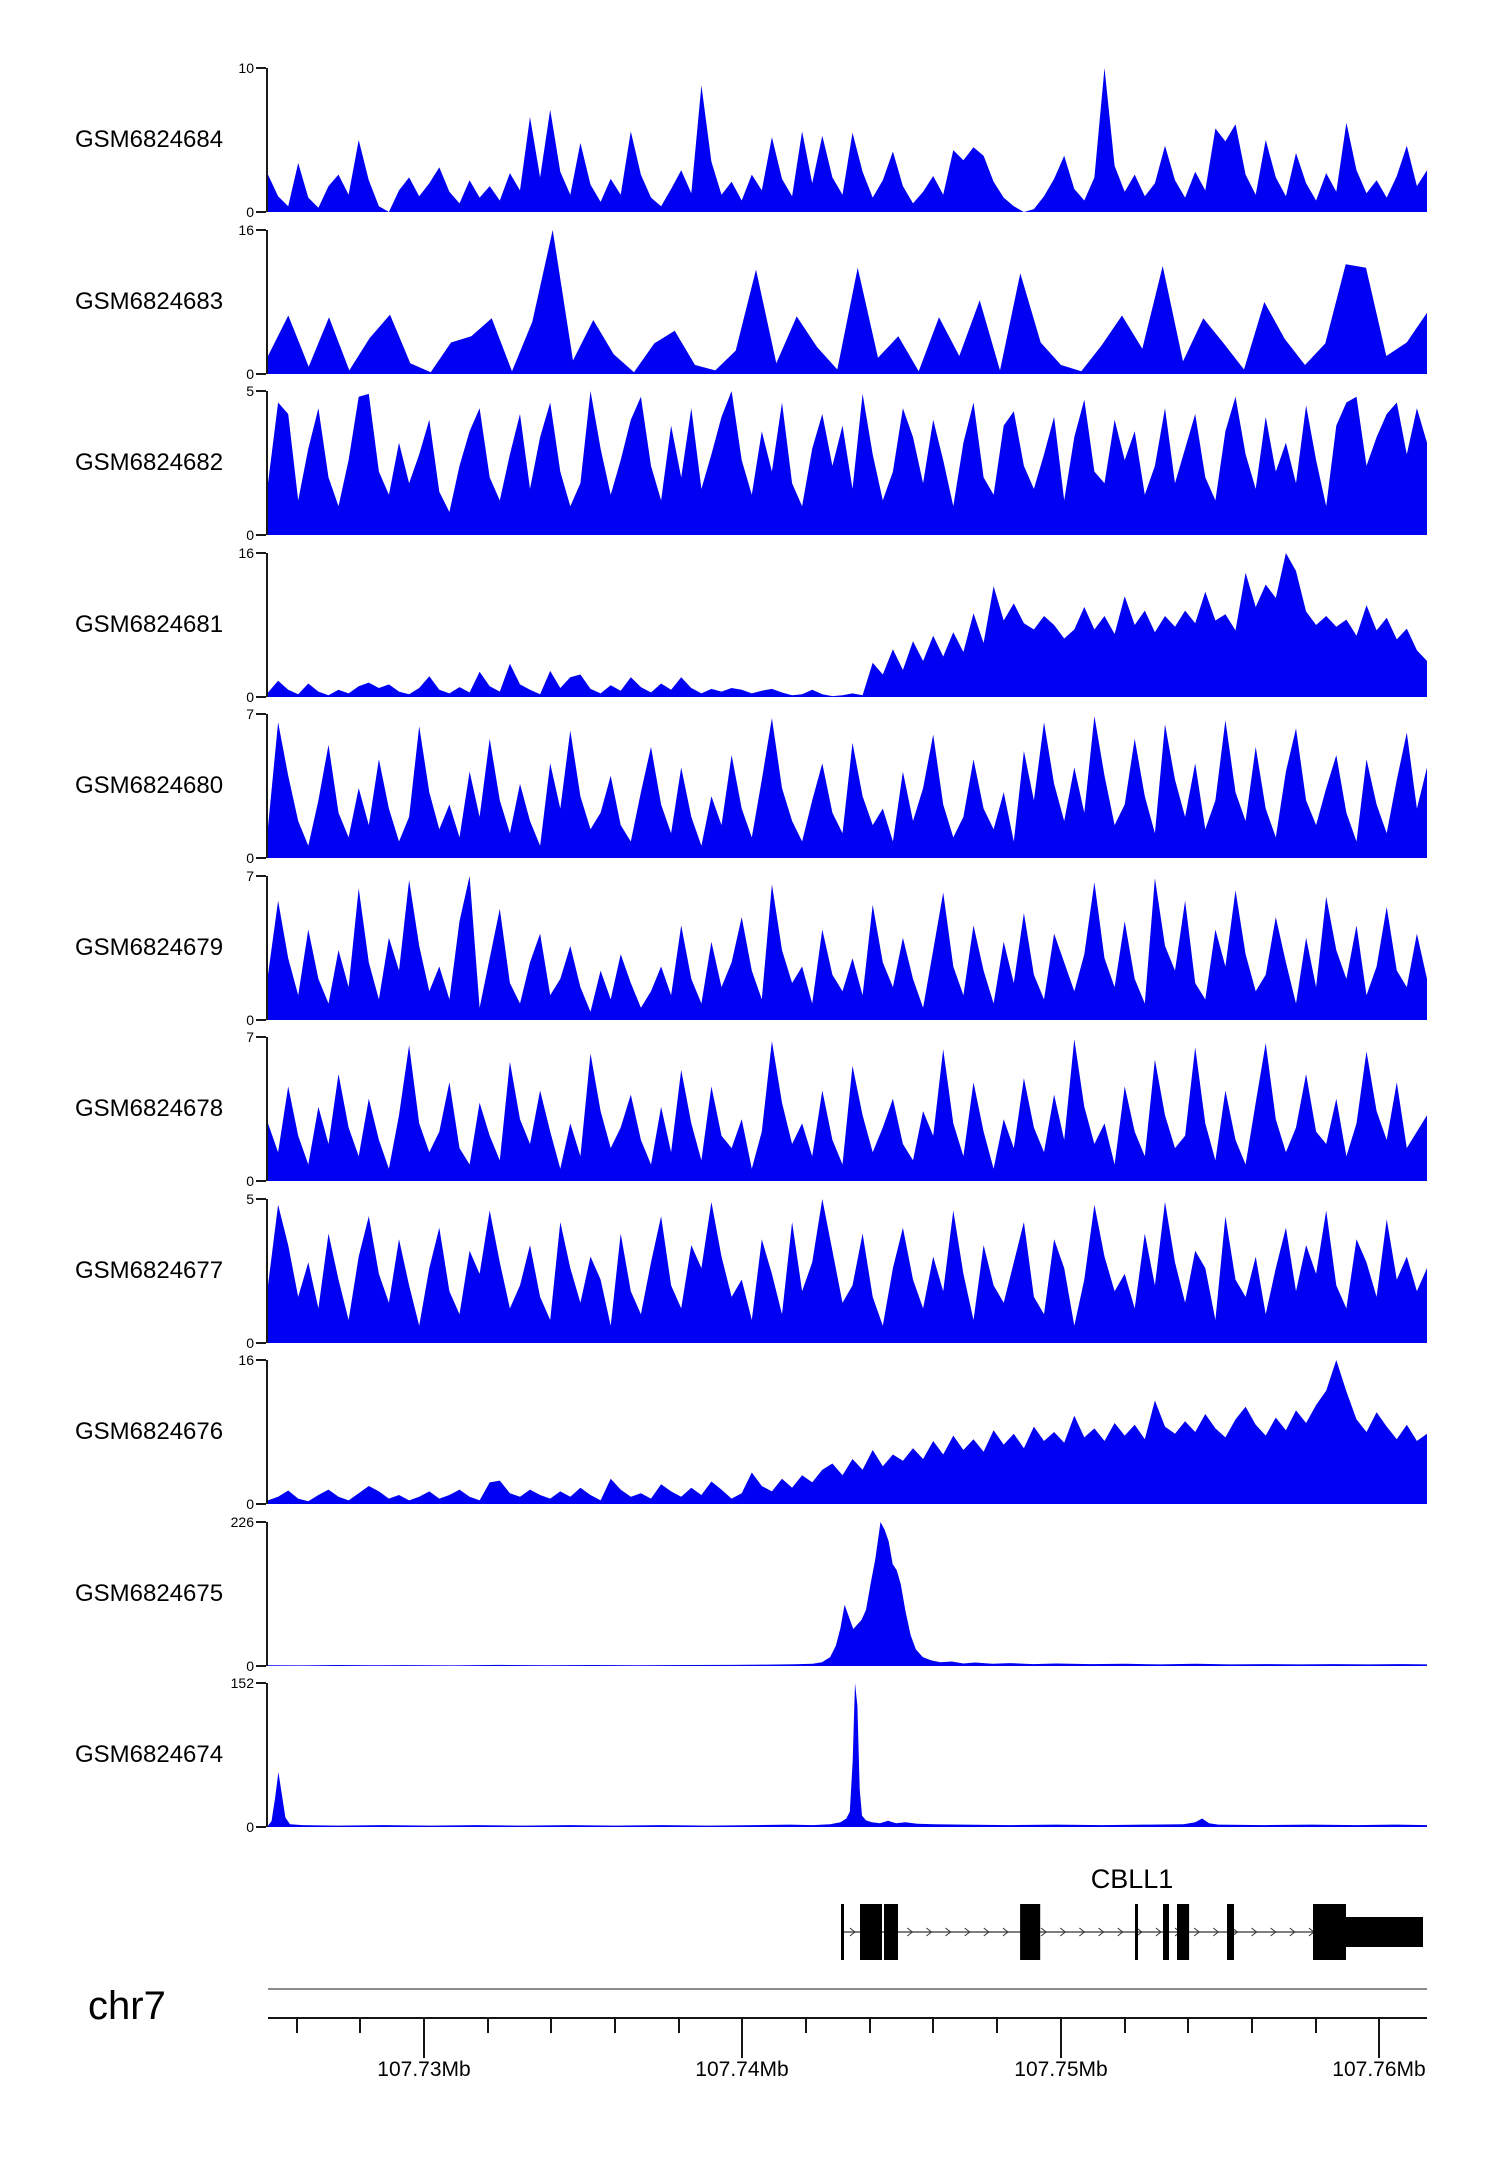 The height and width of the screenshot is (2170, 1500). Describe the element at coordinates (246, 68) in the screenshot. I see `track-ymax-label: 10` at that location.